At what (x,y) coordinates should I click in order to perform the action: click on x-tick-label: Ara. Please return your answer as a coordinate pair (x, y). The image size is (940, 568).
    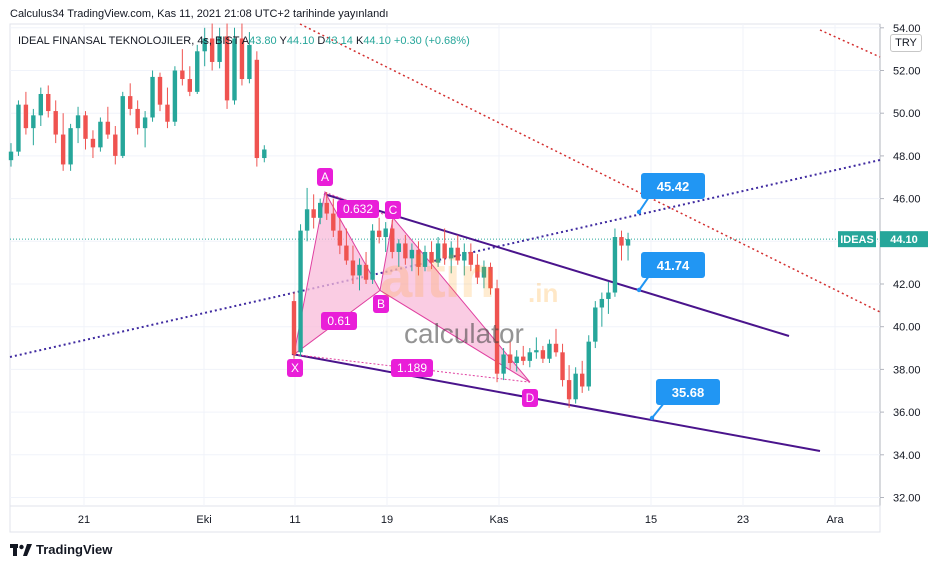
    Looking at the image, I should click on (835, 520).